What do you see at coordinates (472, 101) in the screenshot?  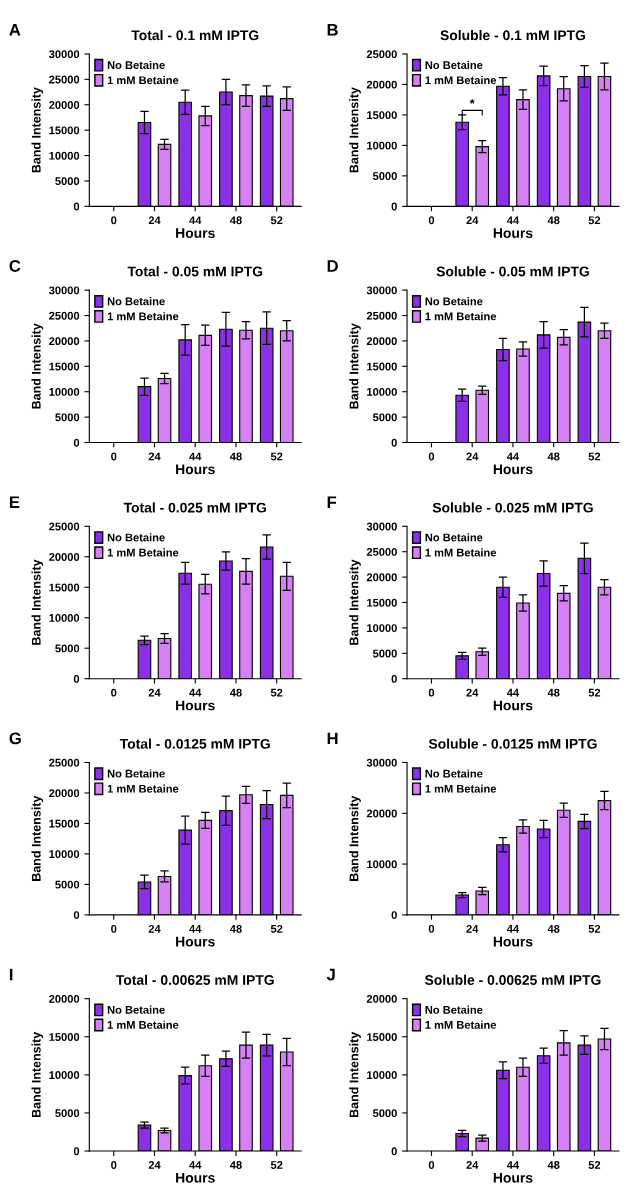 I see `annotation: *` at bounding box center [472, 101].